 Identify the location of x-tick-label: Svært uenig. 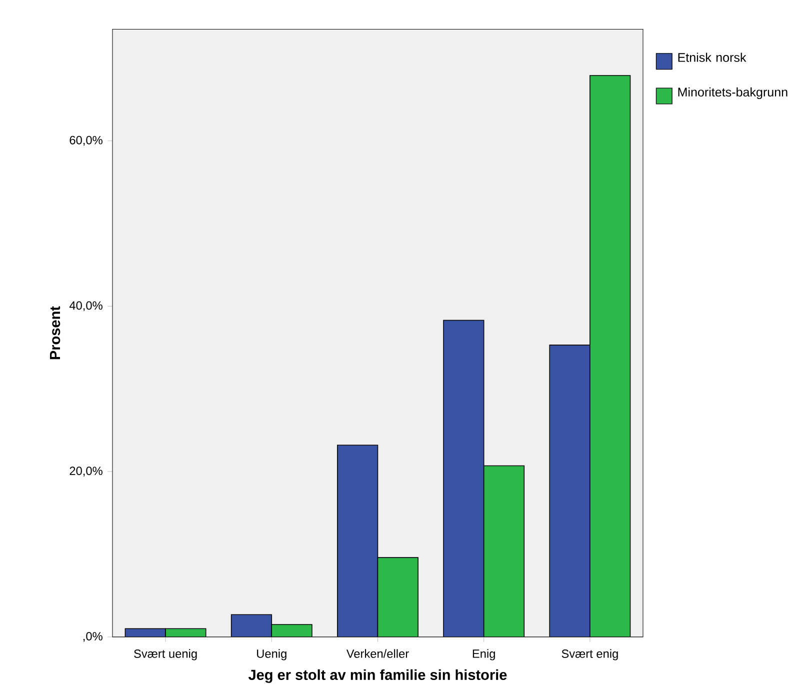
(165, 654).